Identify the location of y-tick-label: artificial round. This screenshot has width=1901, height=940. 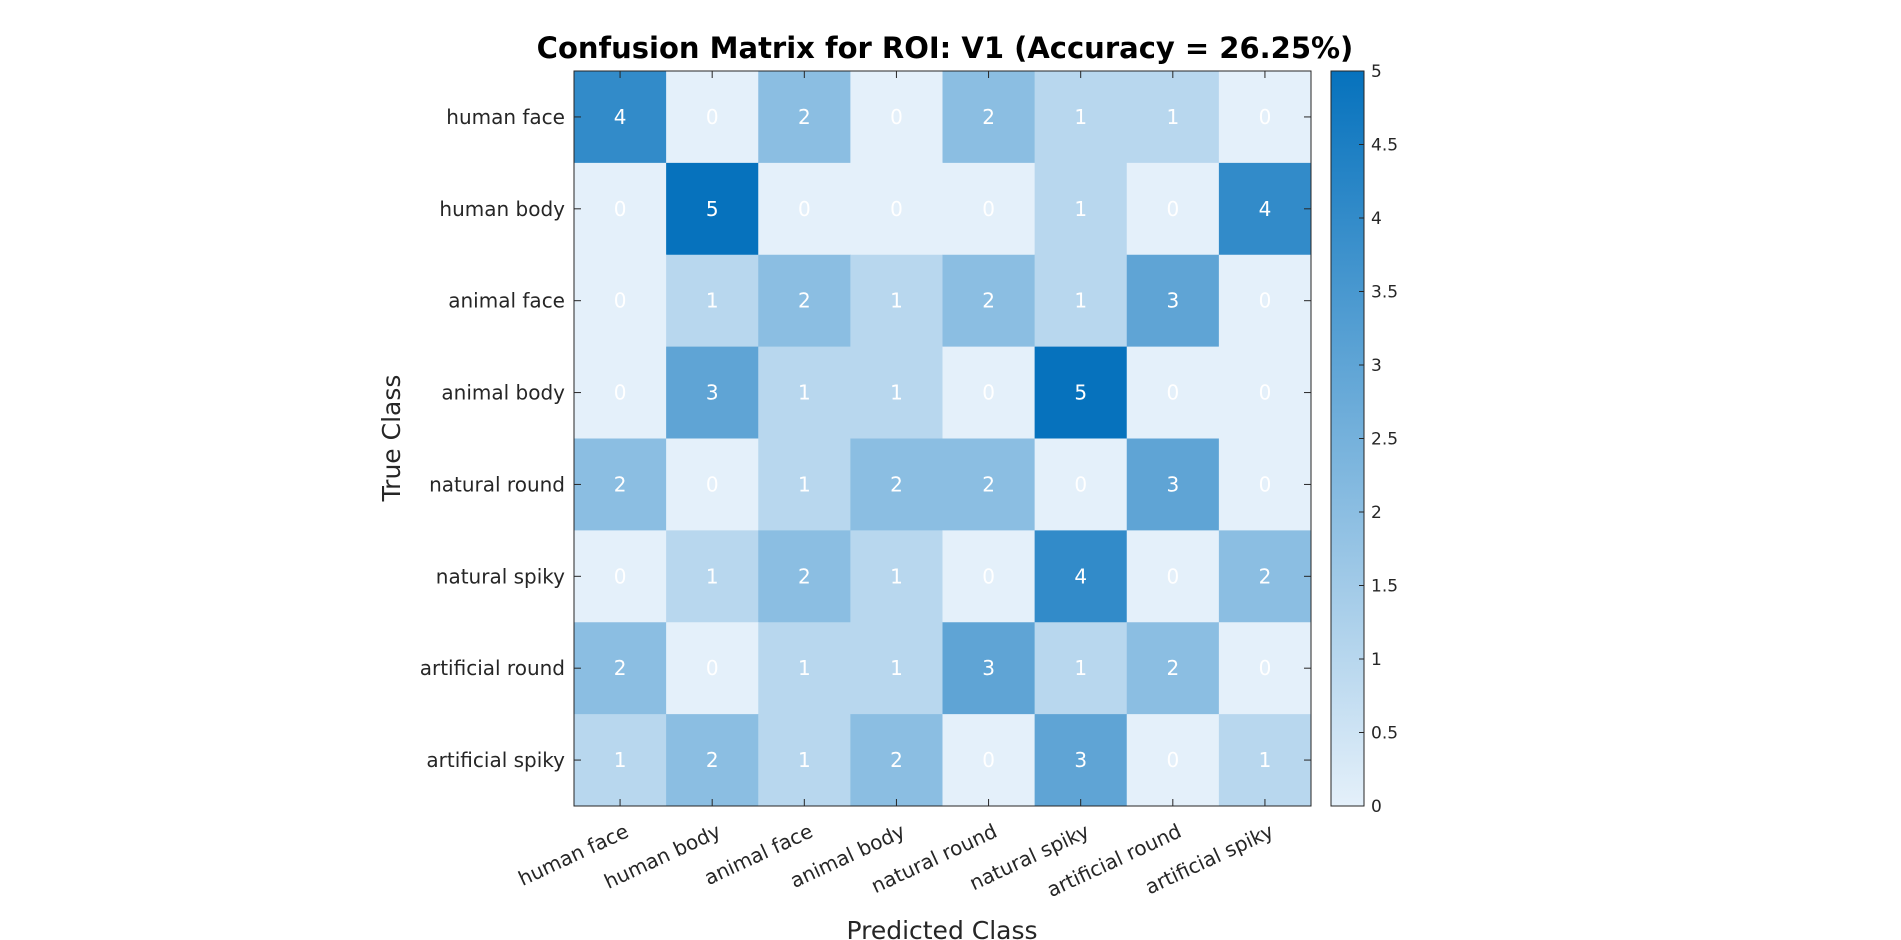
(492, 668).